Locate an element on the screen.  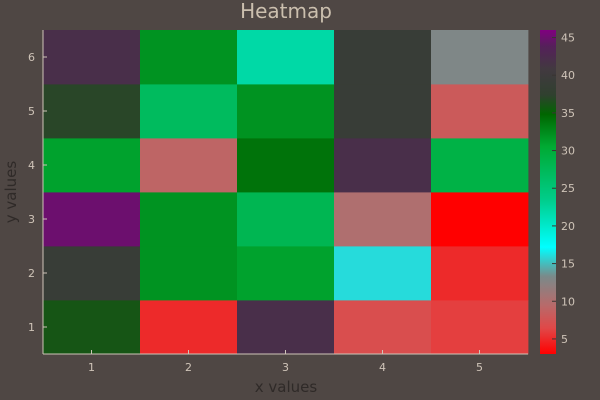
colorbar is located at coordinates (548, 192).